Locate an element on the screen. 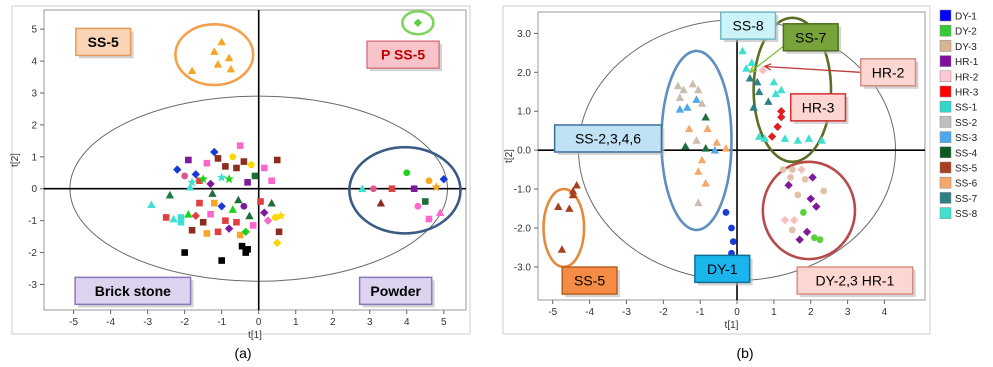 This screenshot has height=367, width=993. x-tick-label: 3 is located at coordinates (370, 322).